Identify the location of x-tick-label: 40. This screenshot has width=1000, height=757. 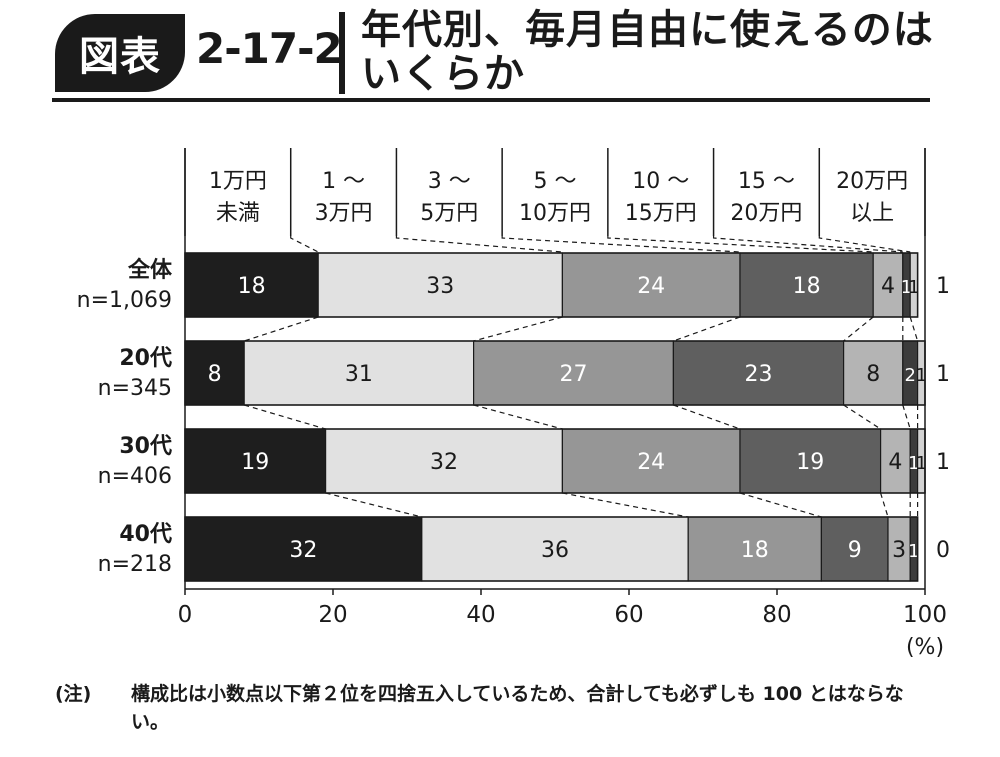
(480, 615).